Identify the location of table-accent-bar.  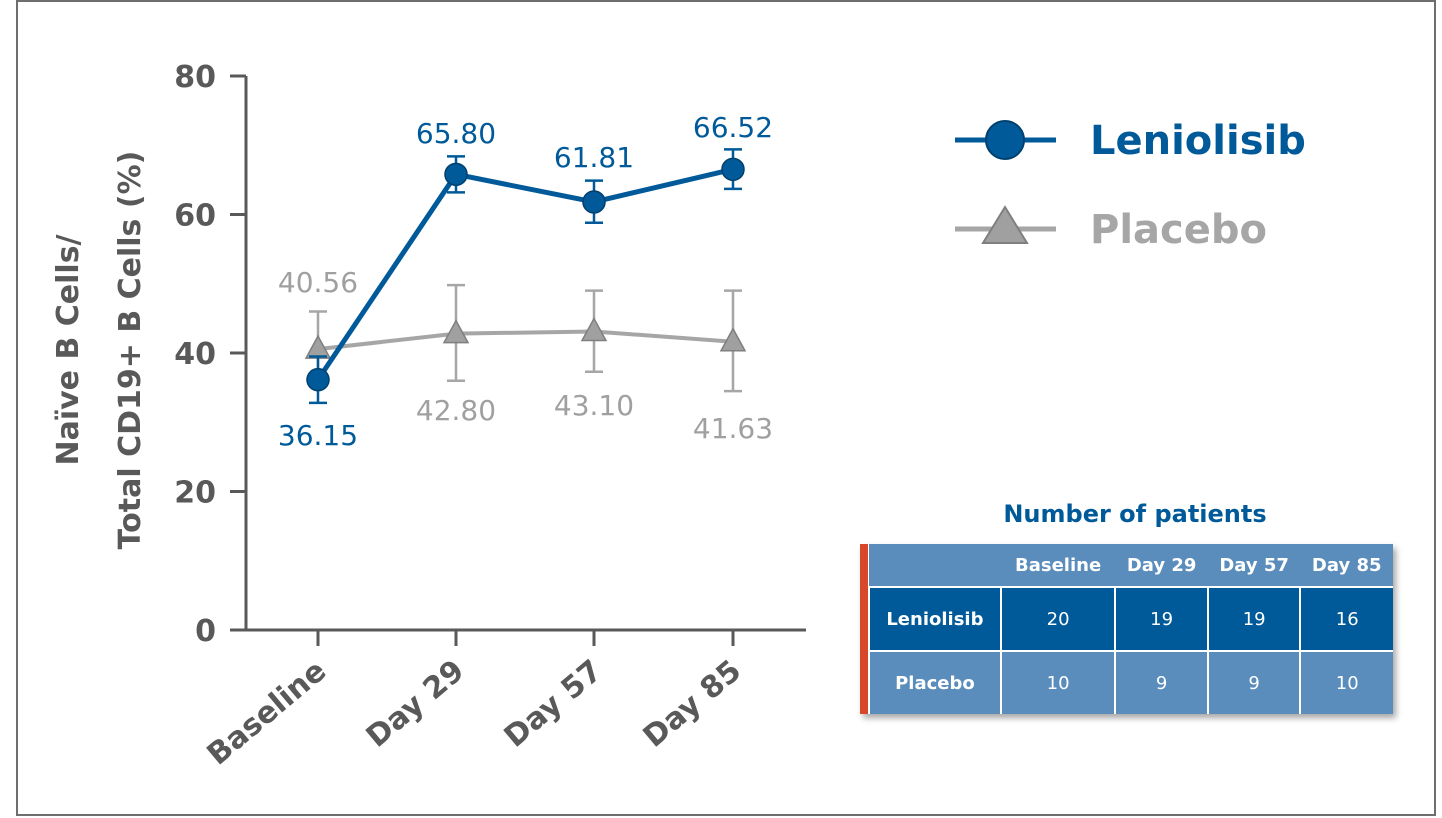
(864, 629).